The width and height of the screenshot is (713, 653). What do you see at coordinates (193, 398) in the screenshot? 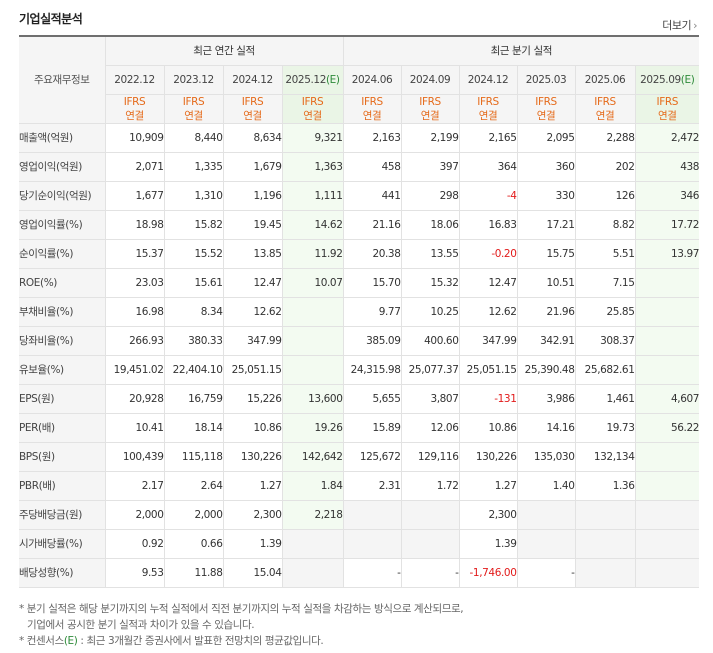
I see `table-cell: 16,759` at bounding box center [193, 398].